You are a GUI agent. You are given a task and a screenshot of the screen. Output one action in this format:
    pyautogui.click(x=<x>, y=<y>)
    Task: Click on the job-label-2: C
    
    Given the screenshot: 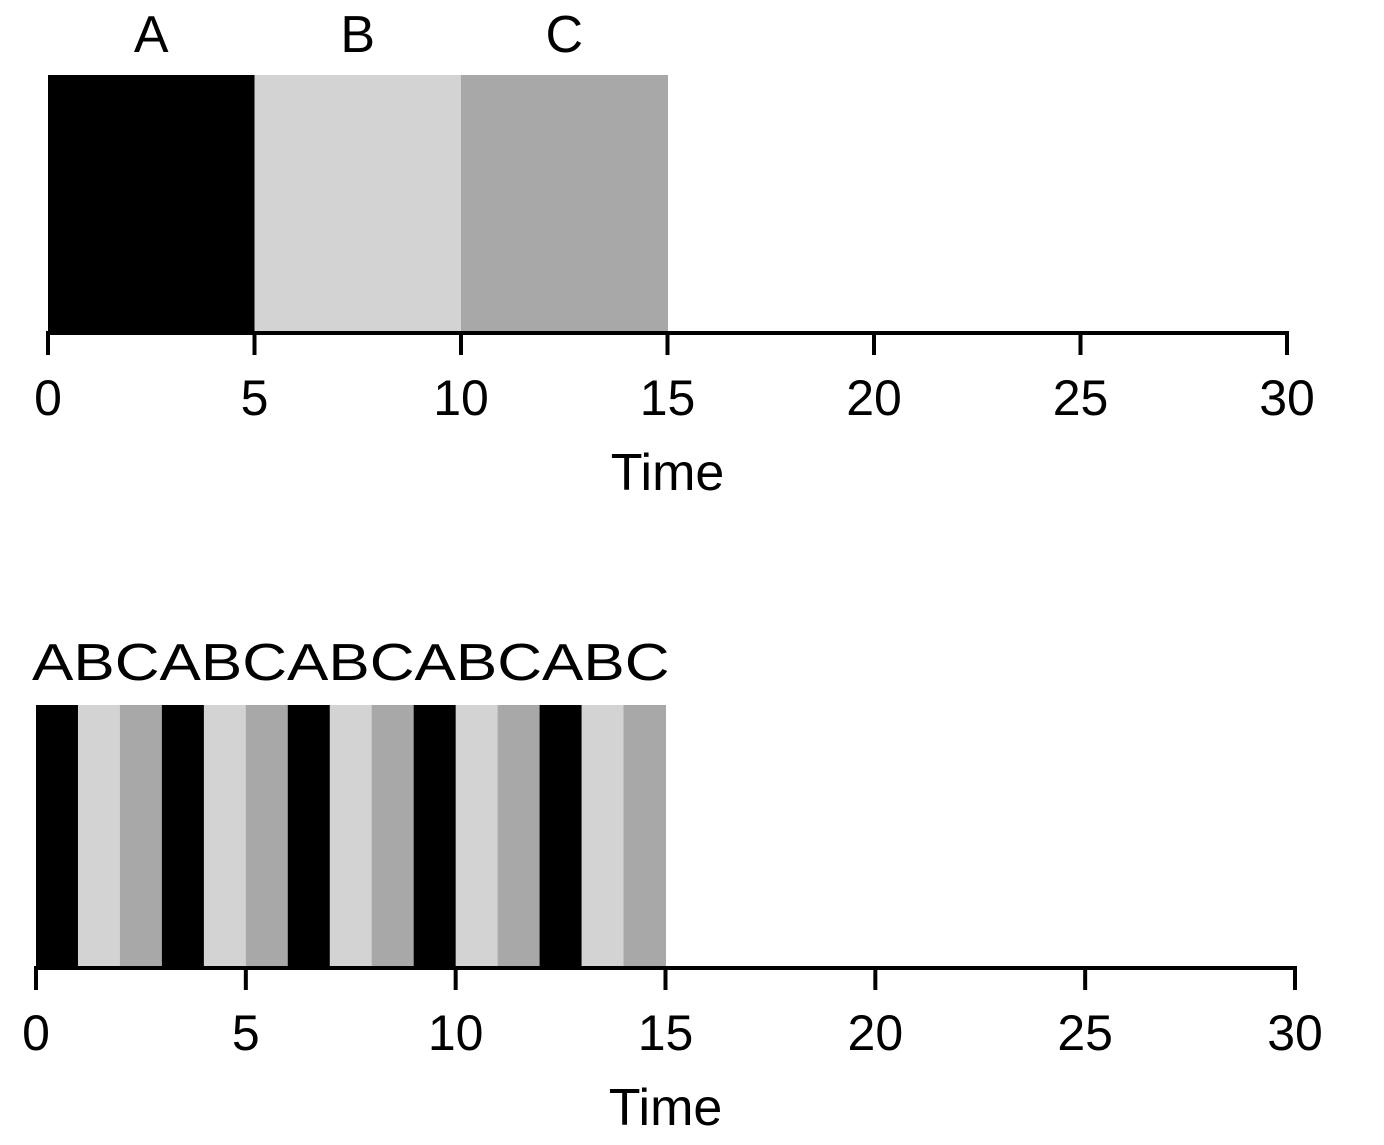 What is the action you would take?
    pyautogui.click(x=564, y=35)
    